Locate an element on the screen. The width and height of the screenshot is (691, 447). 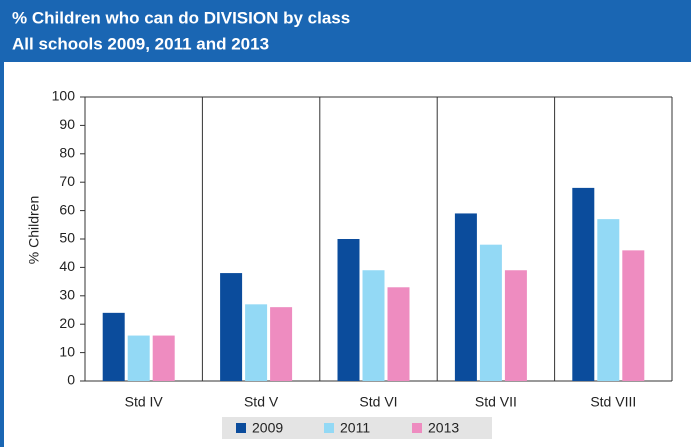
y-tick-label: 20 is located at coordinates (67, 323).